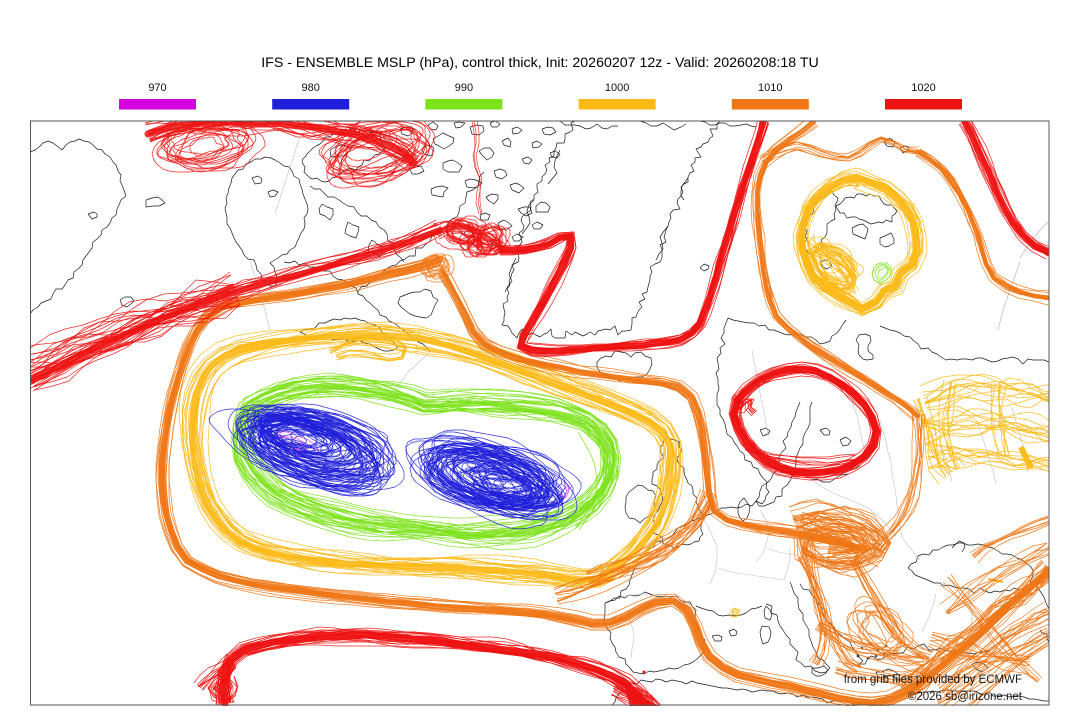 The width and height of the screenshot is (1080, 718). I want to click on svg-text: 980, so click(311, 88).